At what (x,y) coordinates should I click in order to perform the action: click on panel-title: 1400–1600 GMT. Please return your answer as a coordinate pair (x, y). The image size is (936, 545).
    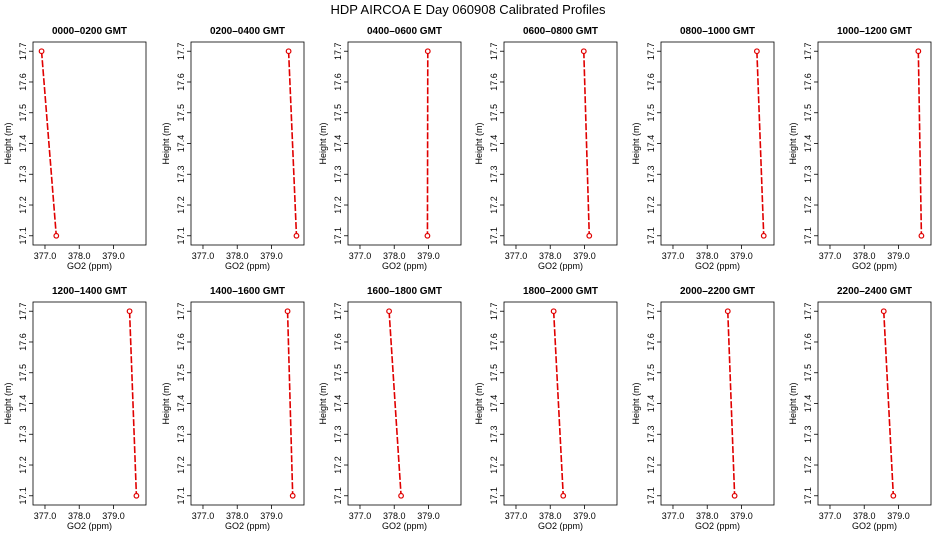
    Looking at the image, I should click on (247, 291).